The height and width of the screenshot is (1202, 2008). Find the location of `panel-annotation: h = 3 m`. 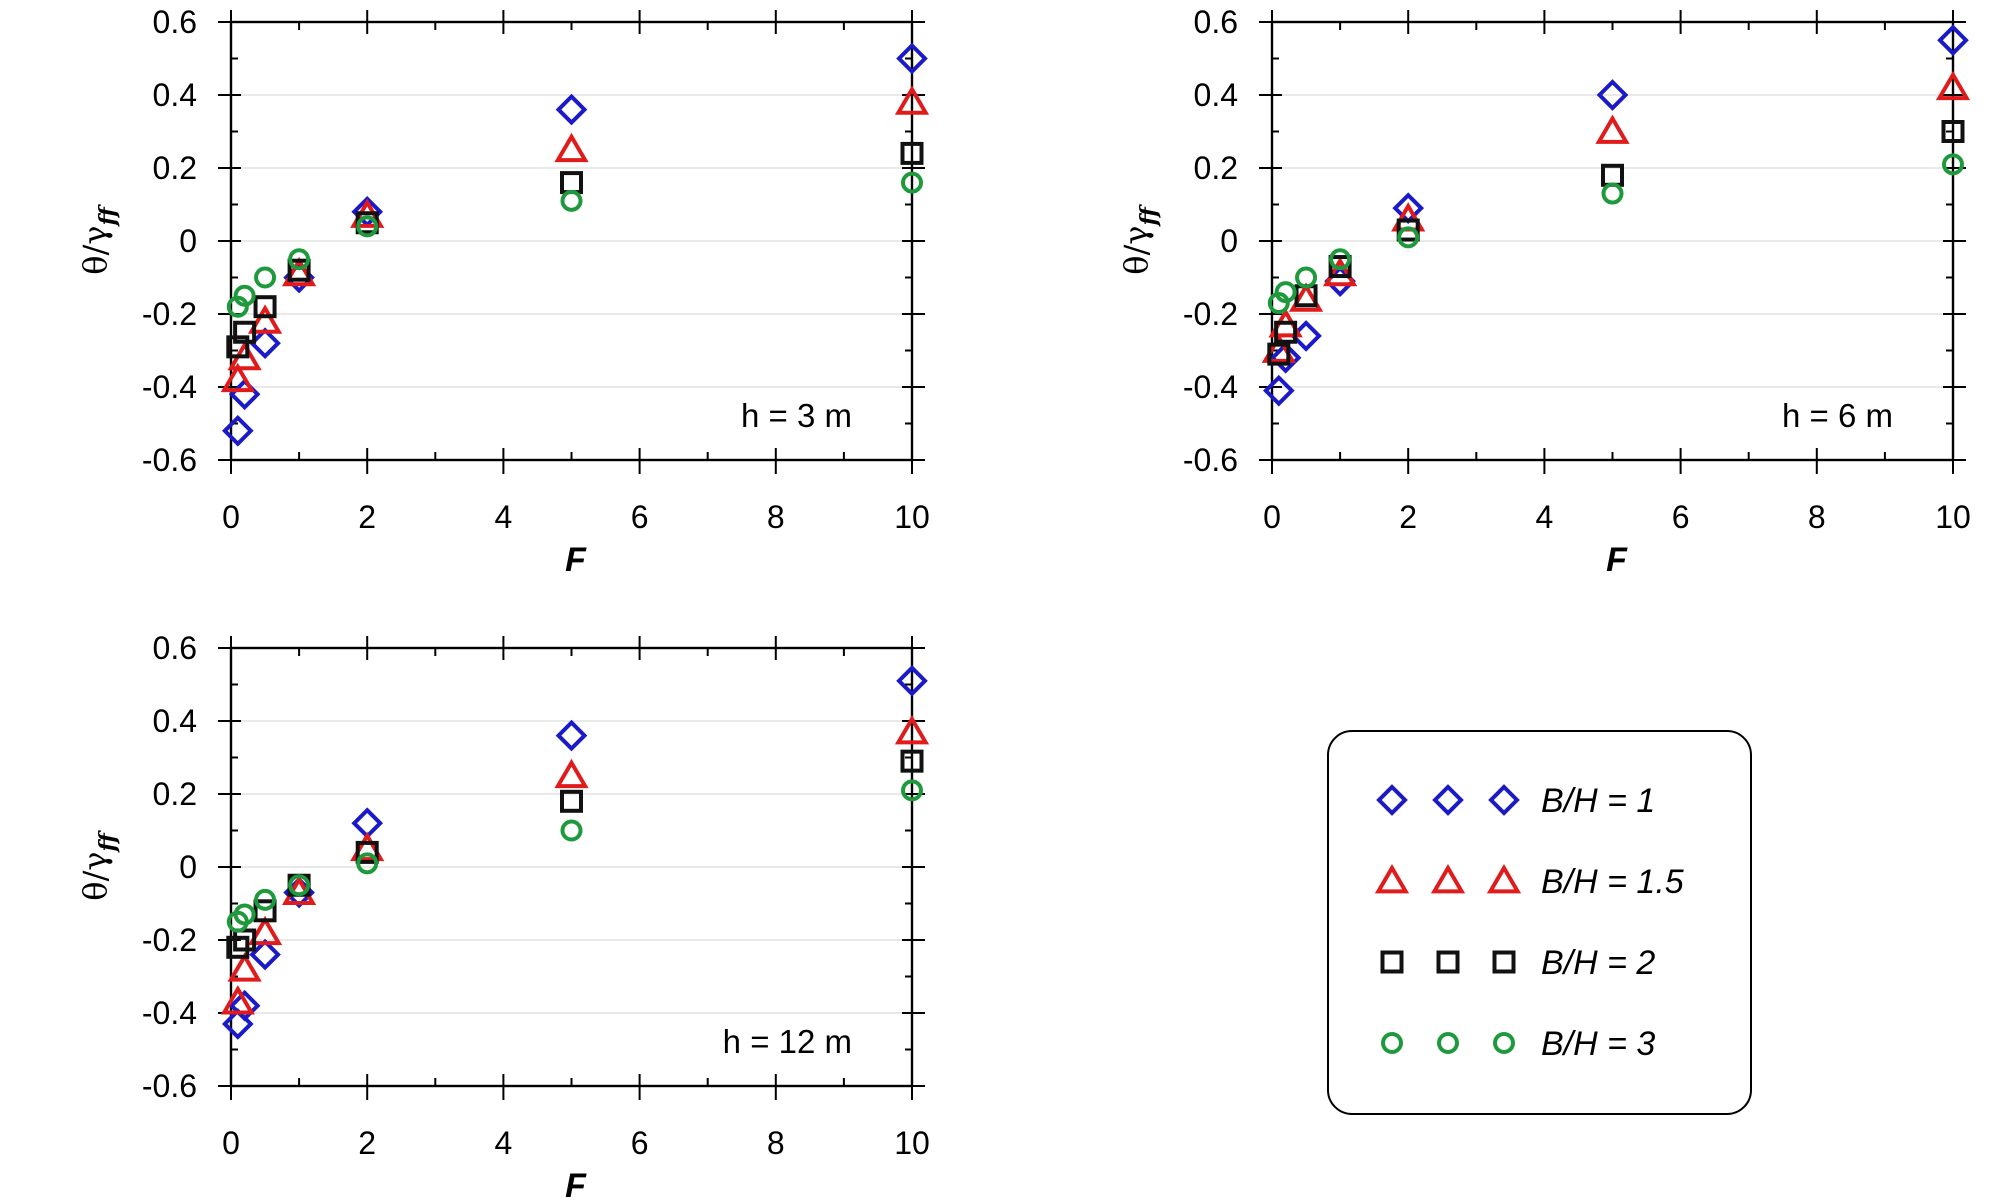

panel-annotation: h = 3 m is located at coordinates (796, 415).